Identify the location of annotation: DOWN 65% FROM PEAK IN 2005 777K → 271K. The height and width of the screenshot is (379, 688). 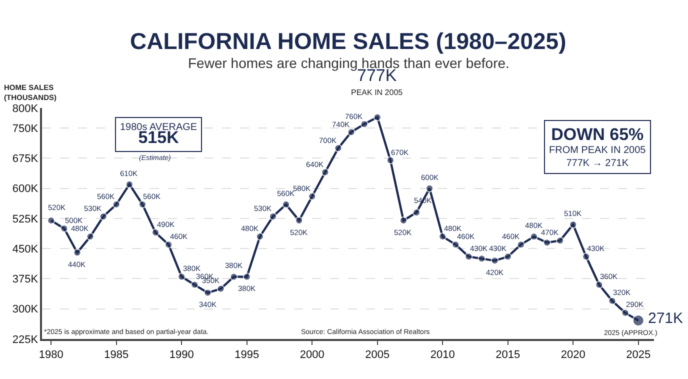
(597, 147).